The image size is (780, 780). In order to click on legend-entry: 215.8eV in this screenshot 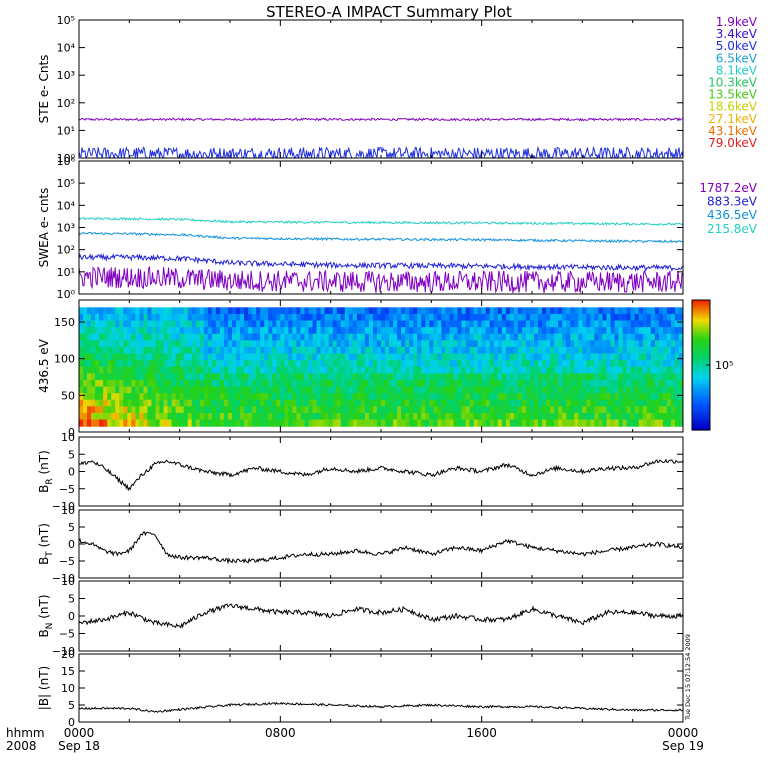, I will do `click(732, 229)`.